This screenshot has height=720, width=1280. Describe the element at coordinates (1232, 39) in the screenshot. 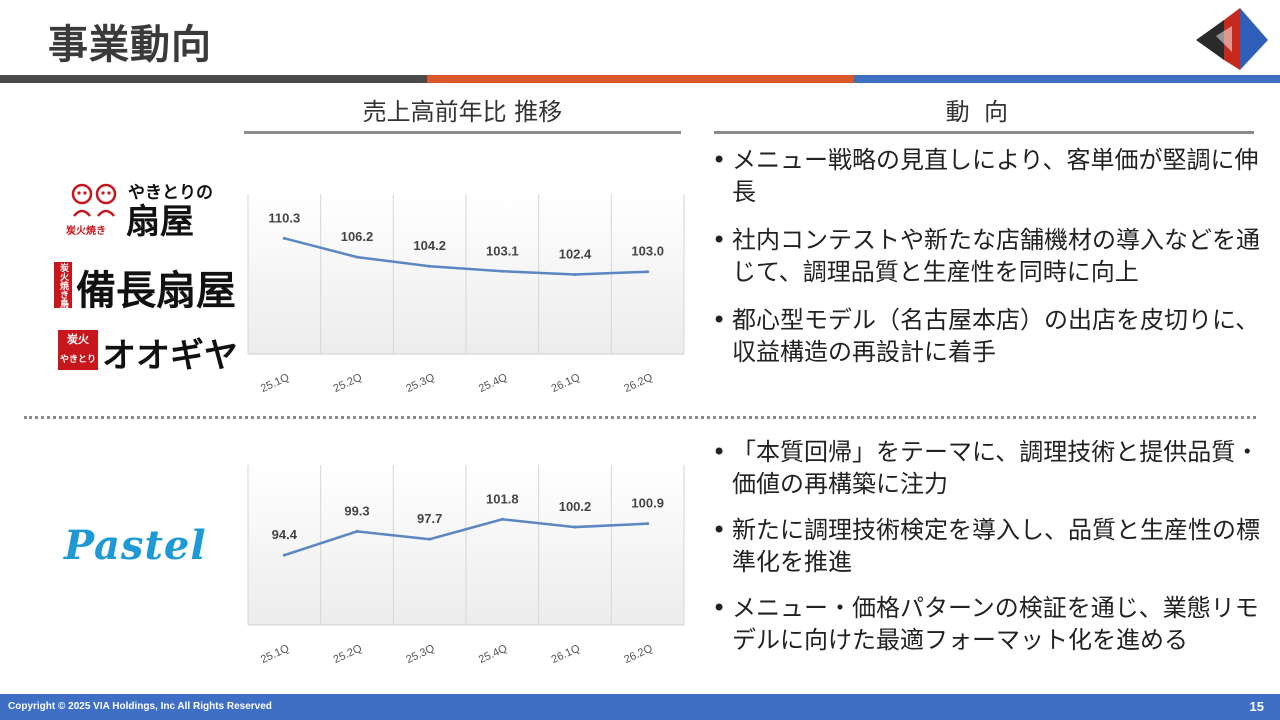

I see `company-logo-icon` at that location.